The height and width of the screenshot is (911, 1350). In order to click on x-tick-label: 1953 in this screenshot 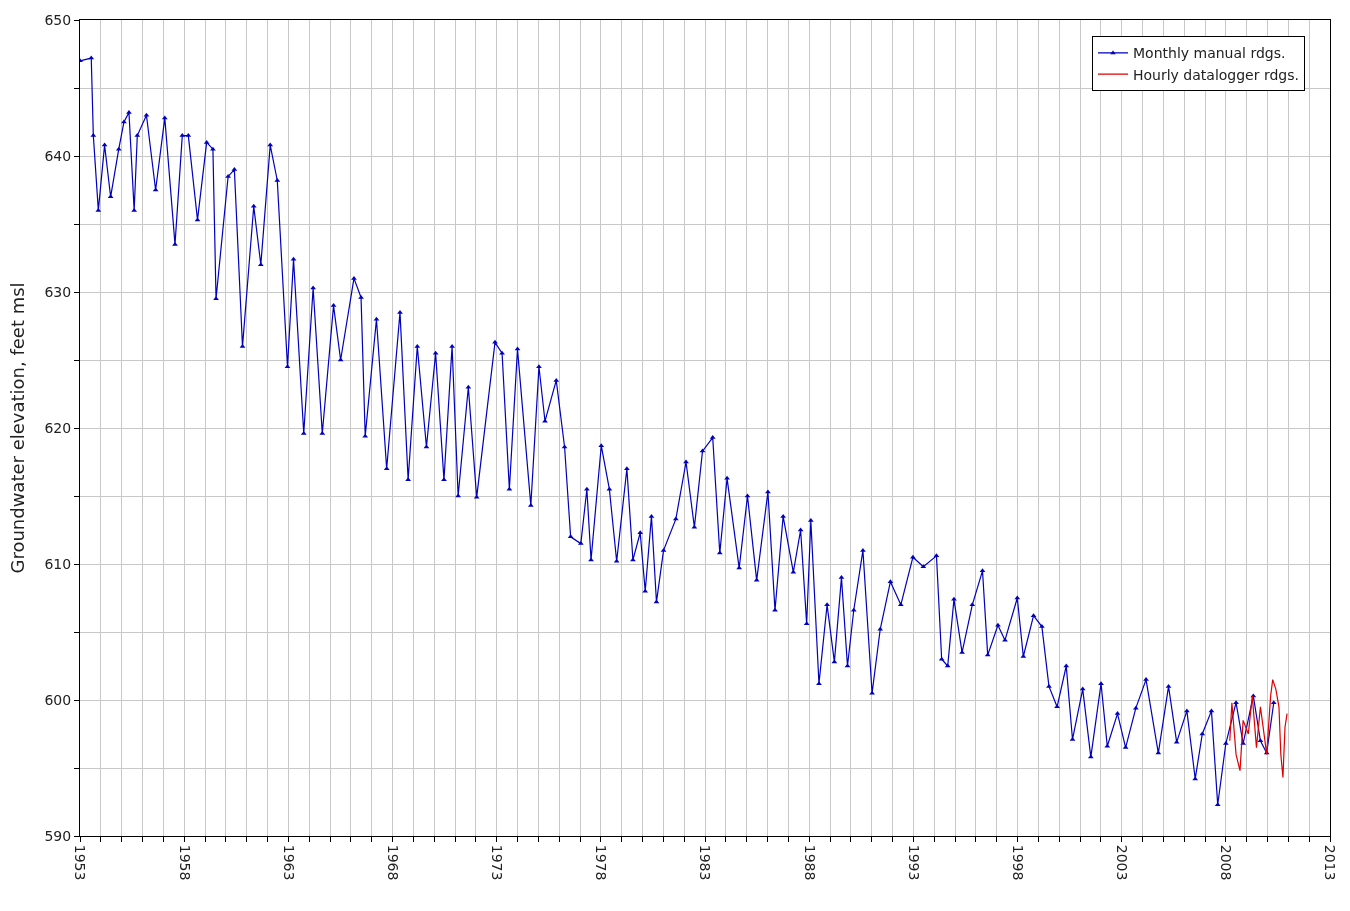, I will do `click(80, 862)`.